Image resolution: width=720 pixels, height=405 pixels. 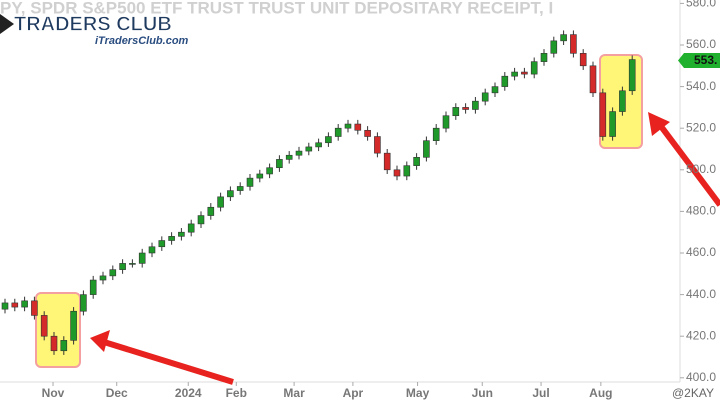 I want to click on y-tick-label: 420.0, so click(x=701, y=335).